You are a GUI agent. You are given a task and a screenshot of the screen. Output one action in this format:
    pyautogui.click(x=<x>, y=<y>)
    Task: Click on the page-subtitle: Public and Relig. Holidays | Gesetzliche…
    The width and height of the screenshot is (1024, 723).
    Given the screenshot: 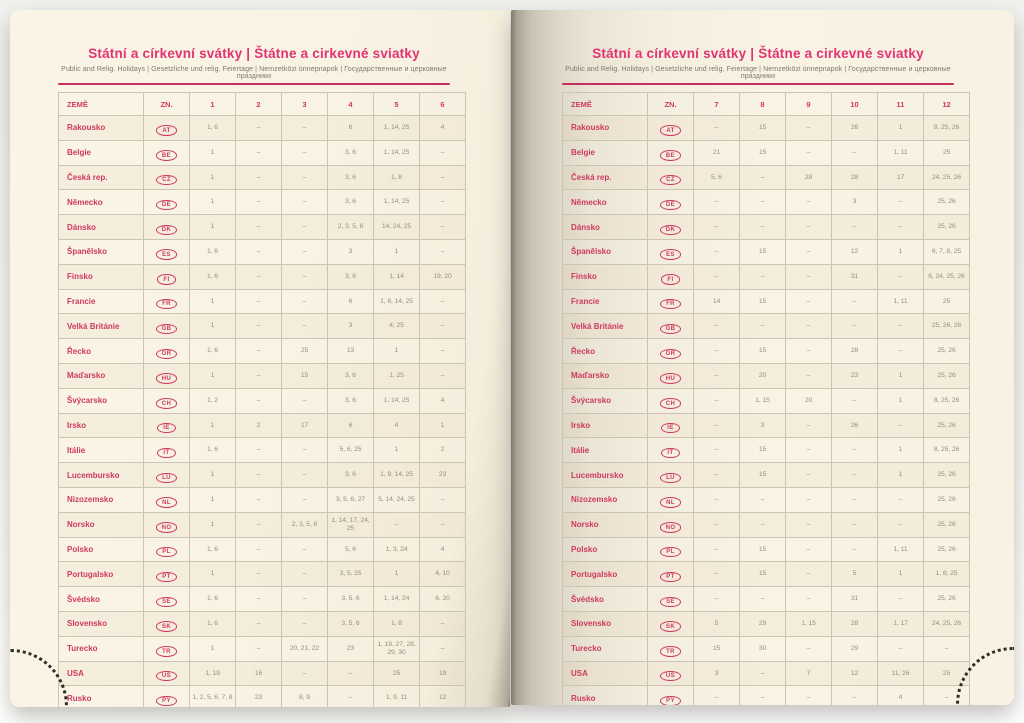 What is the action you would take?
    pyautogui.click(x=254, y=73)
    